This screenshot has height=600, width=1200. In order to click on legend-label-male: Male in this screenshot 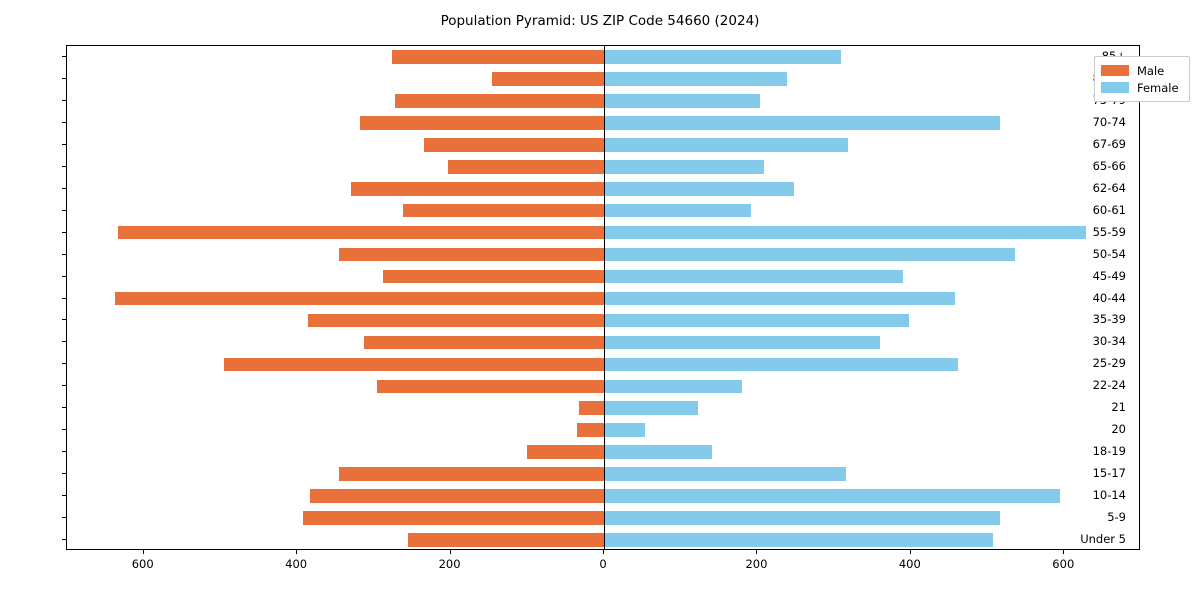, I will do `click(1151, 70)`.